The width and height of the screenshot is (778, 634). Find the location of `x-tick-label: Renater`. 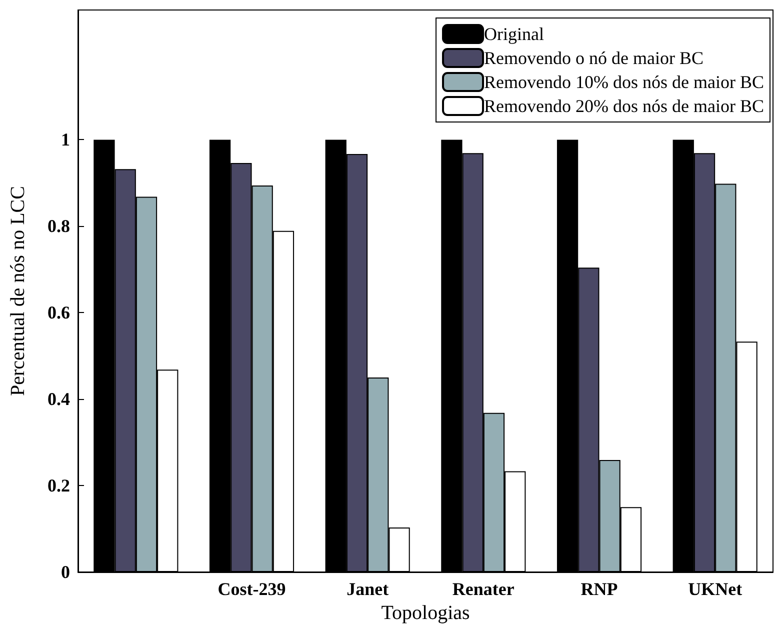

x-tick-label: Renater is located at coordinates (483, 589).